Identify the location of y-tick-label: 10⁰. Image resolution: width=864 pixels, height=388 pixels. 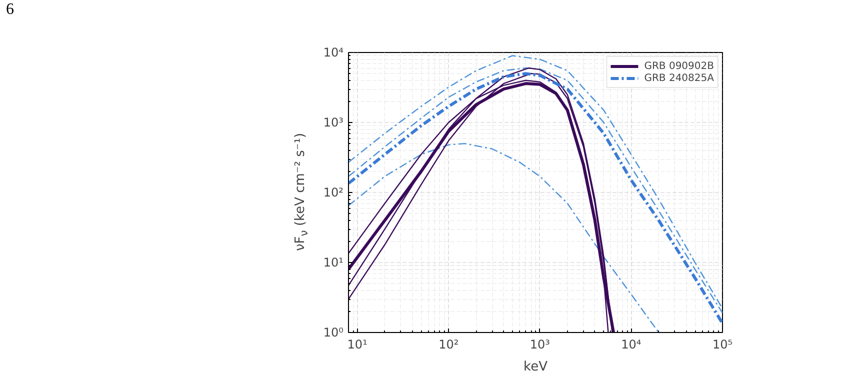
(333, 333).